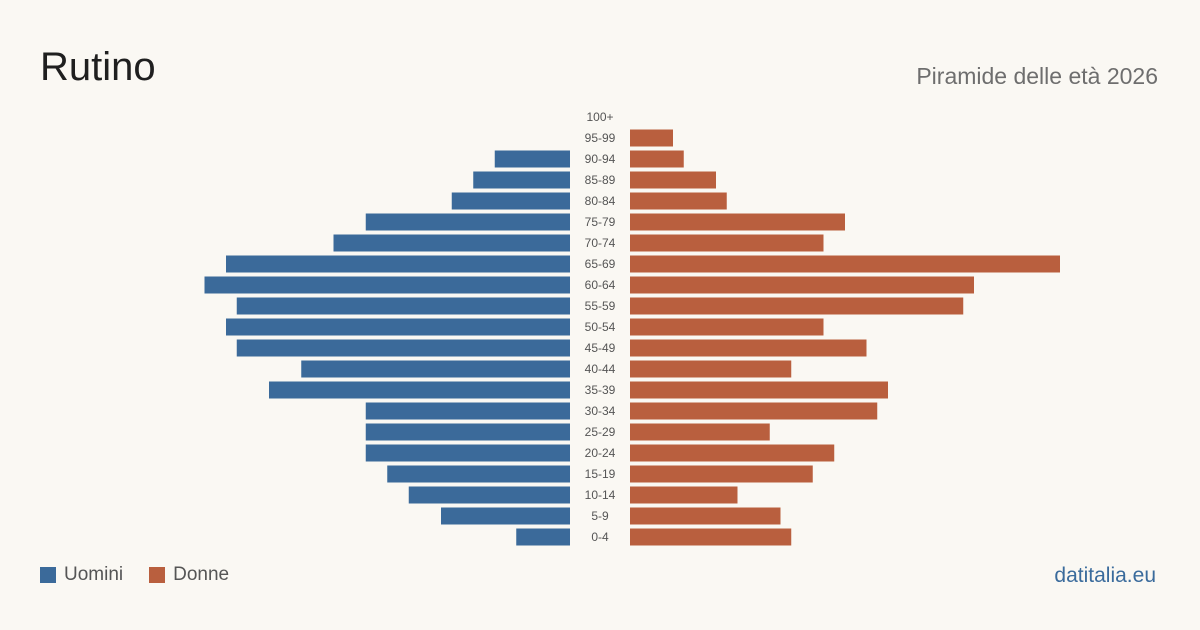 The width and height of the screenshot is (1200, 630). Describe the element at coordinates (600, 348) in the screenshot. I see `age-group-label: 45-49` at that location.